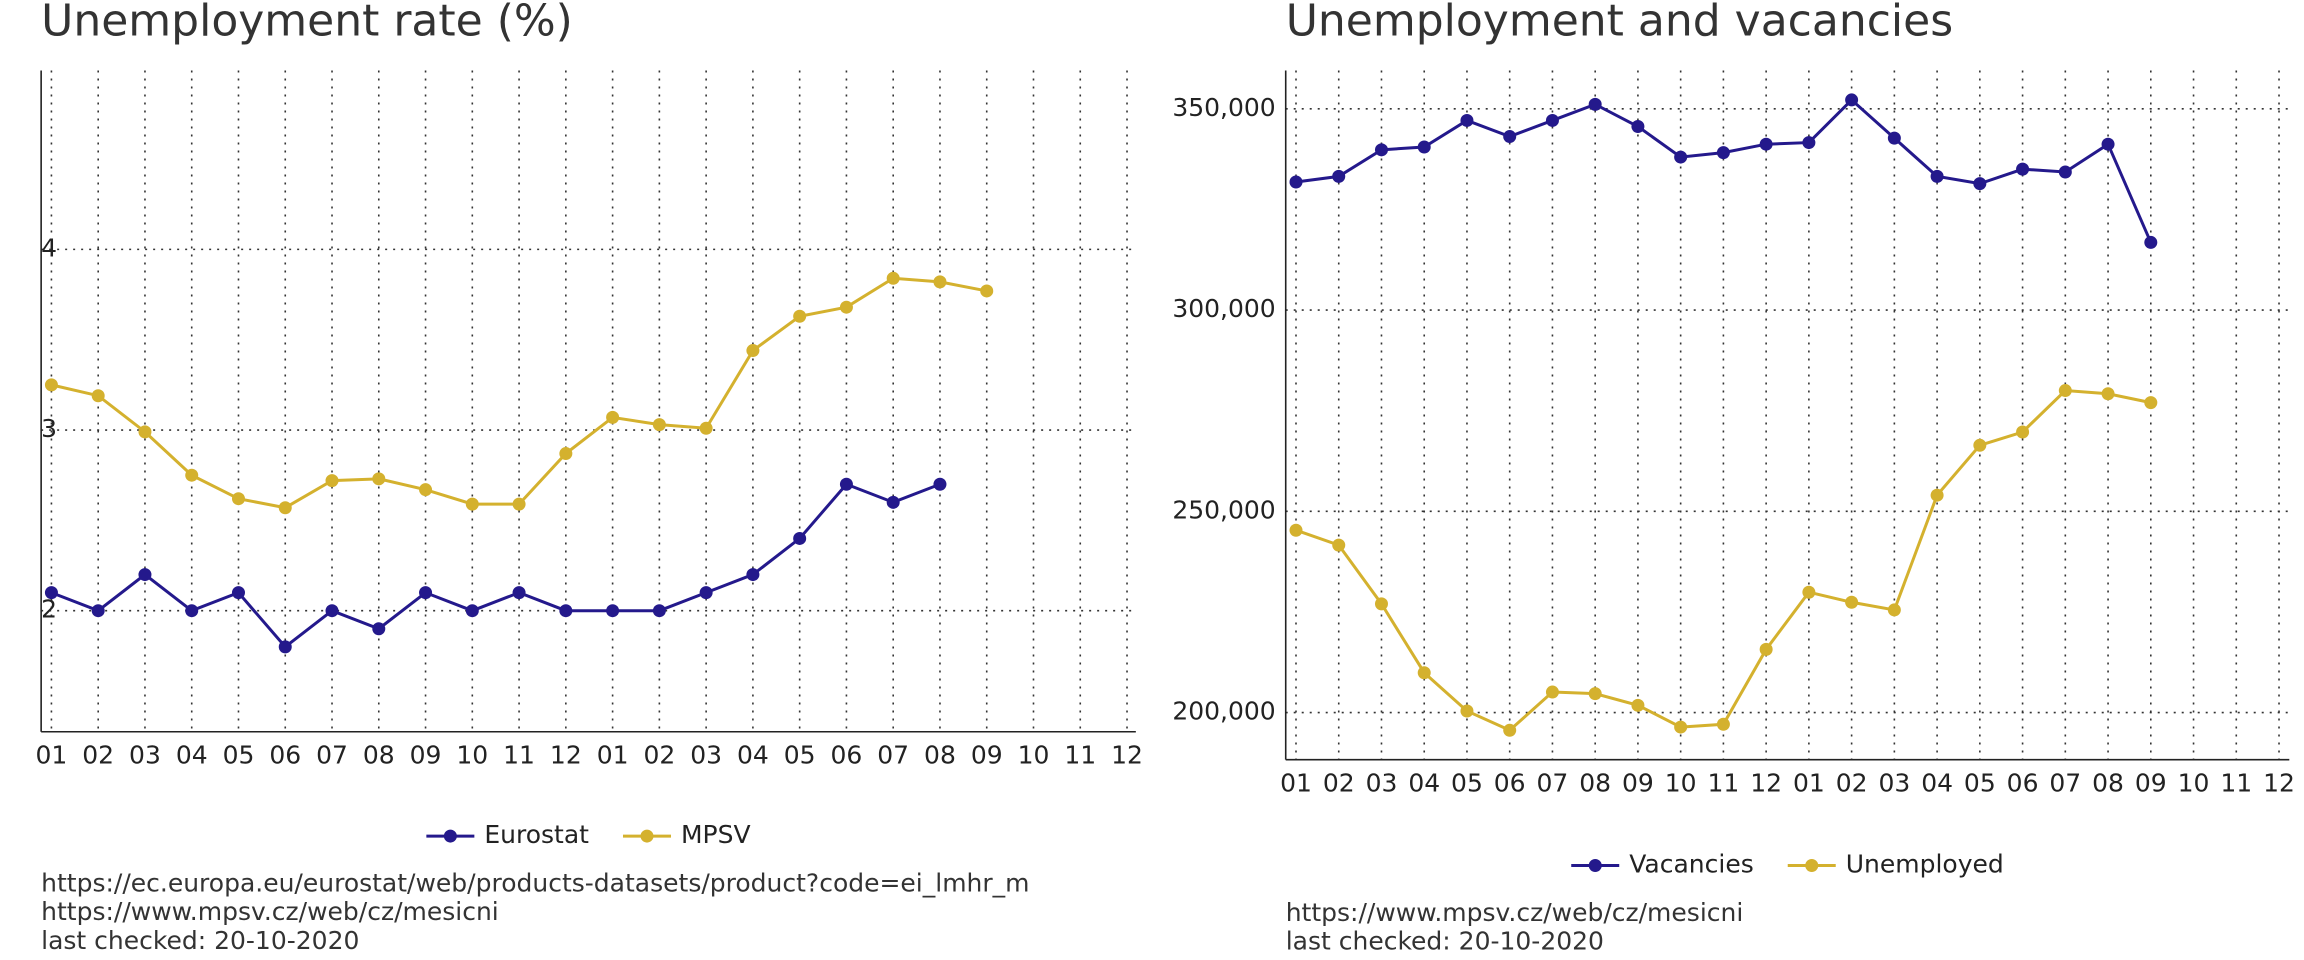 The height and width of the screenshot is (960, 2304). Describe the element at coordinates (49, 609) in the screenshot. I see `y-tick-label: 2` at that location.